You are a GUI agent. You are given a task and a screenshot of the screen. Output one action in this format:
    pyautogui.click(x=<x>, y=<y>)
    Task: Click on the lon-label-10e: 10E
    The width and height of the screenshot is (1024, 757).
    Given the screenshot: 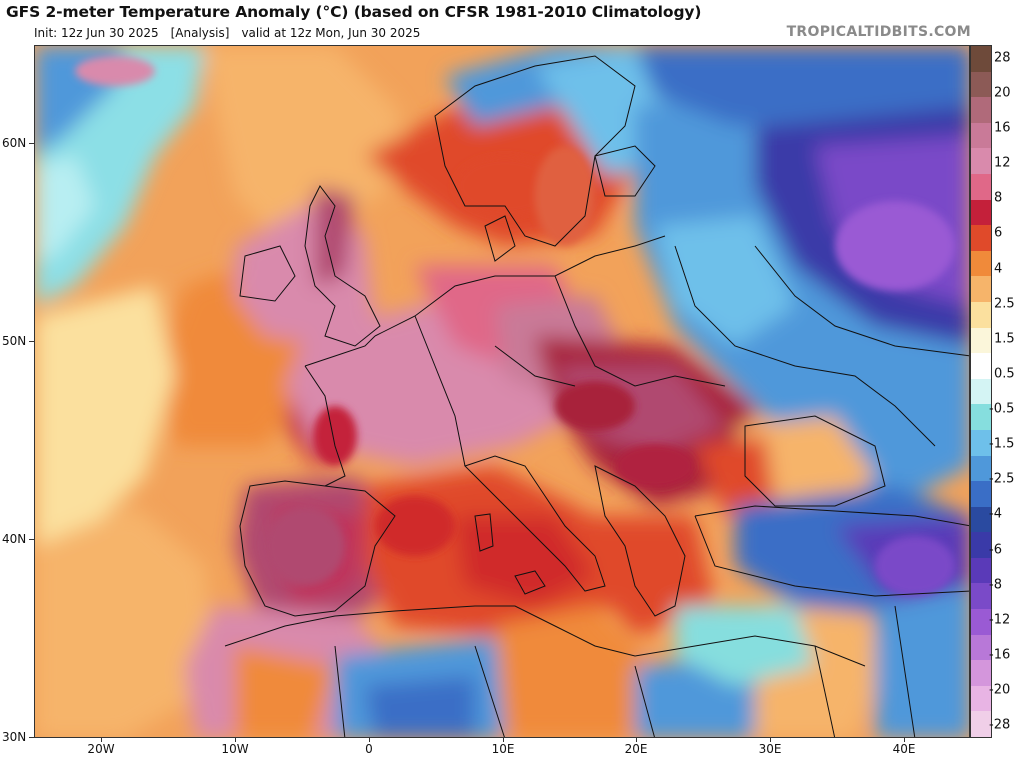 What is the action you would take?
    pyautogui.click(x=503, y=749)
    